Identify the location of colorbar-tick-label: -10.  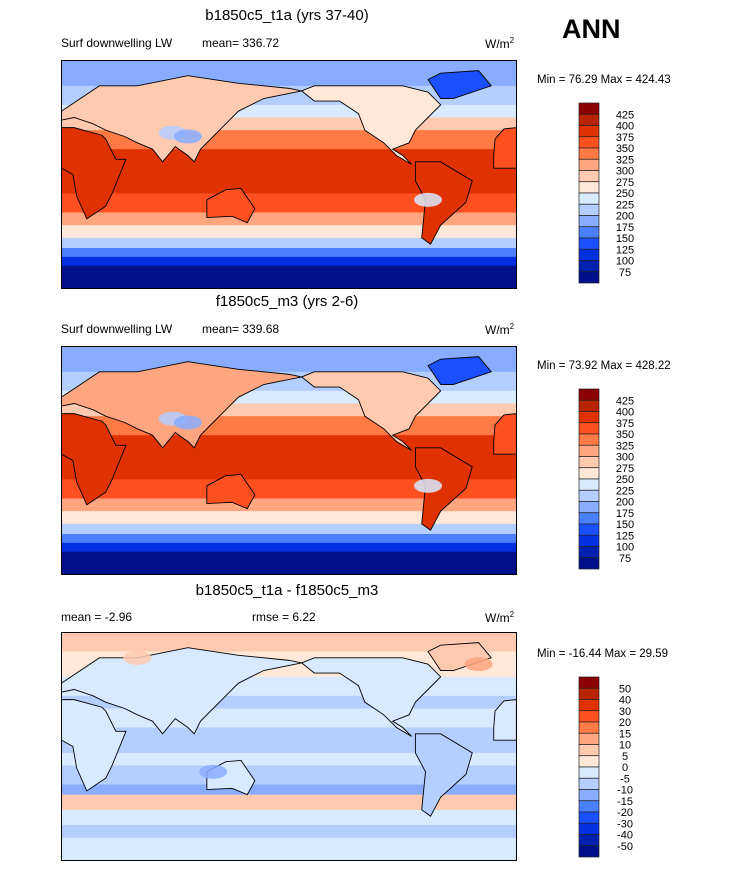
(625, 791).